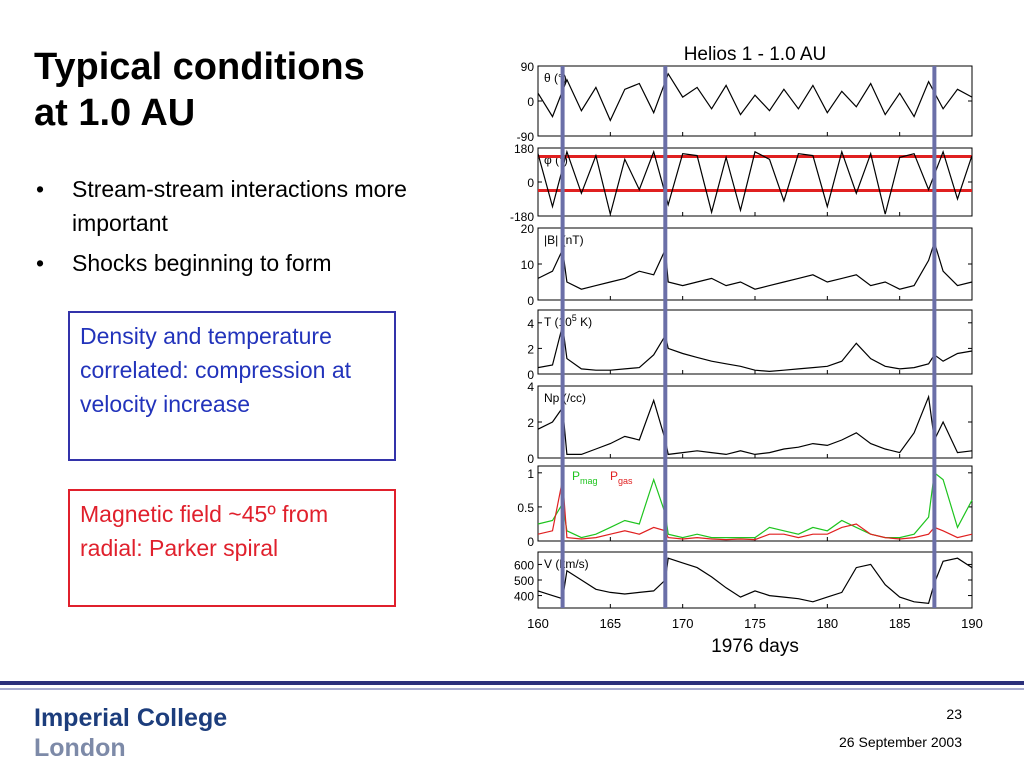  I want to click on y-tick-label: 10, so click(528, 265).